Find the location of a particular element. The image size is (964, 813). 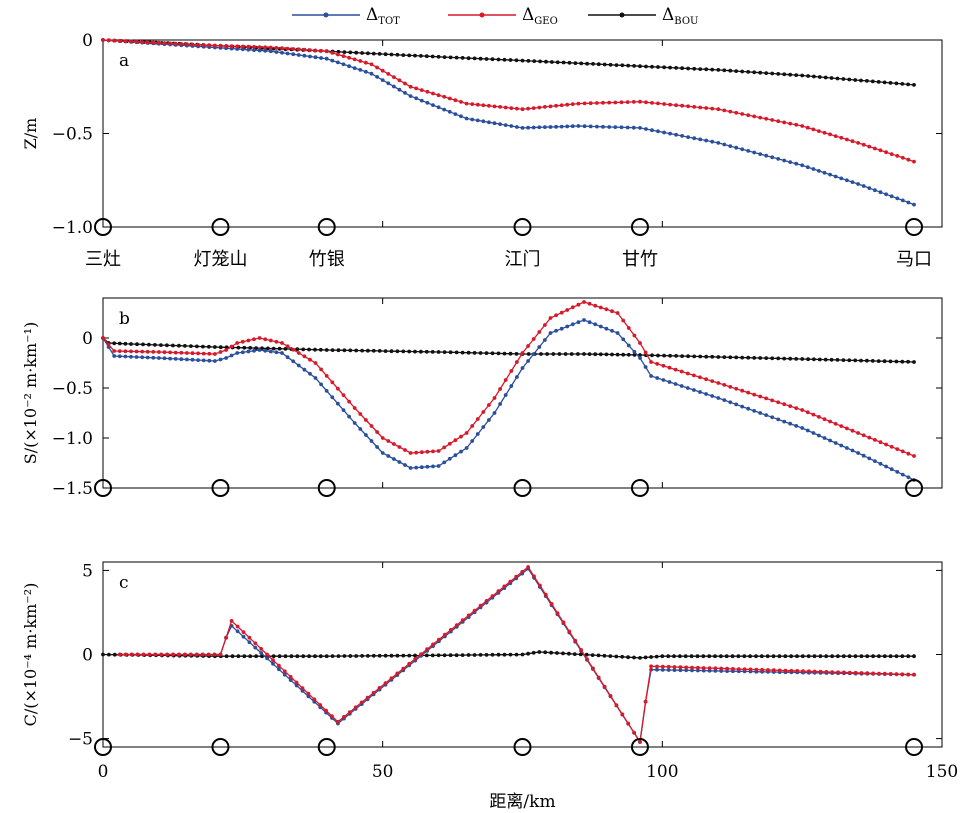

y-axis-label: S/(×10⁻² m·km⁻¹) is located at coordinates (30, 393).